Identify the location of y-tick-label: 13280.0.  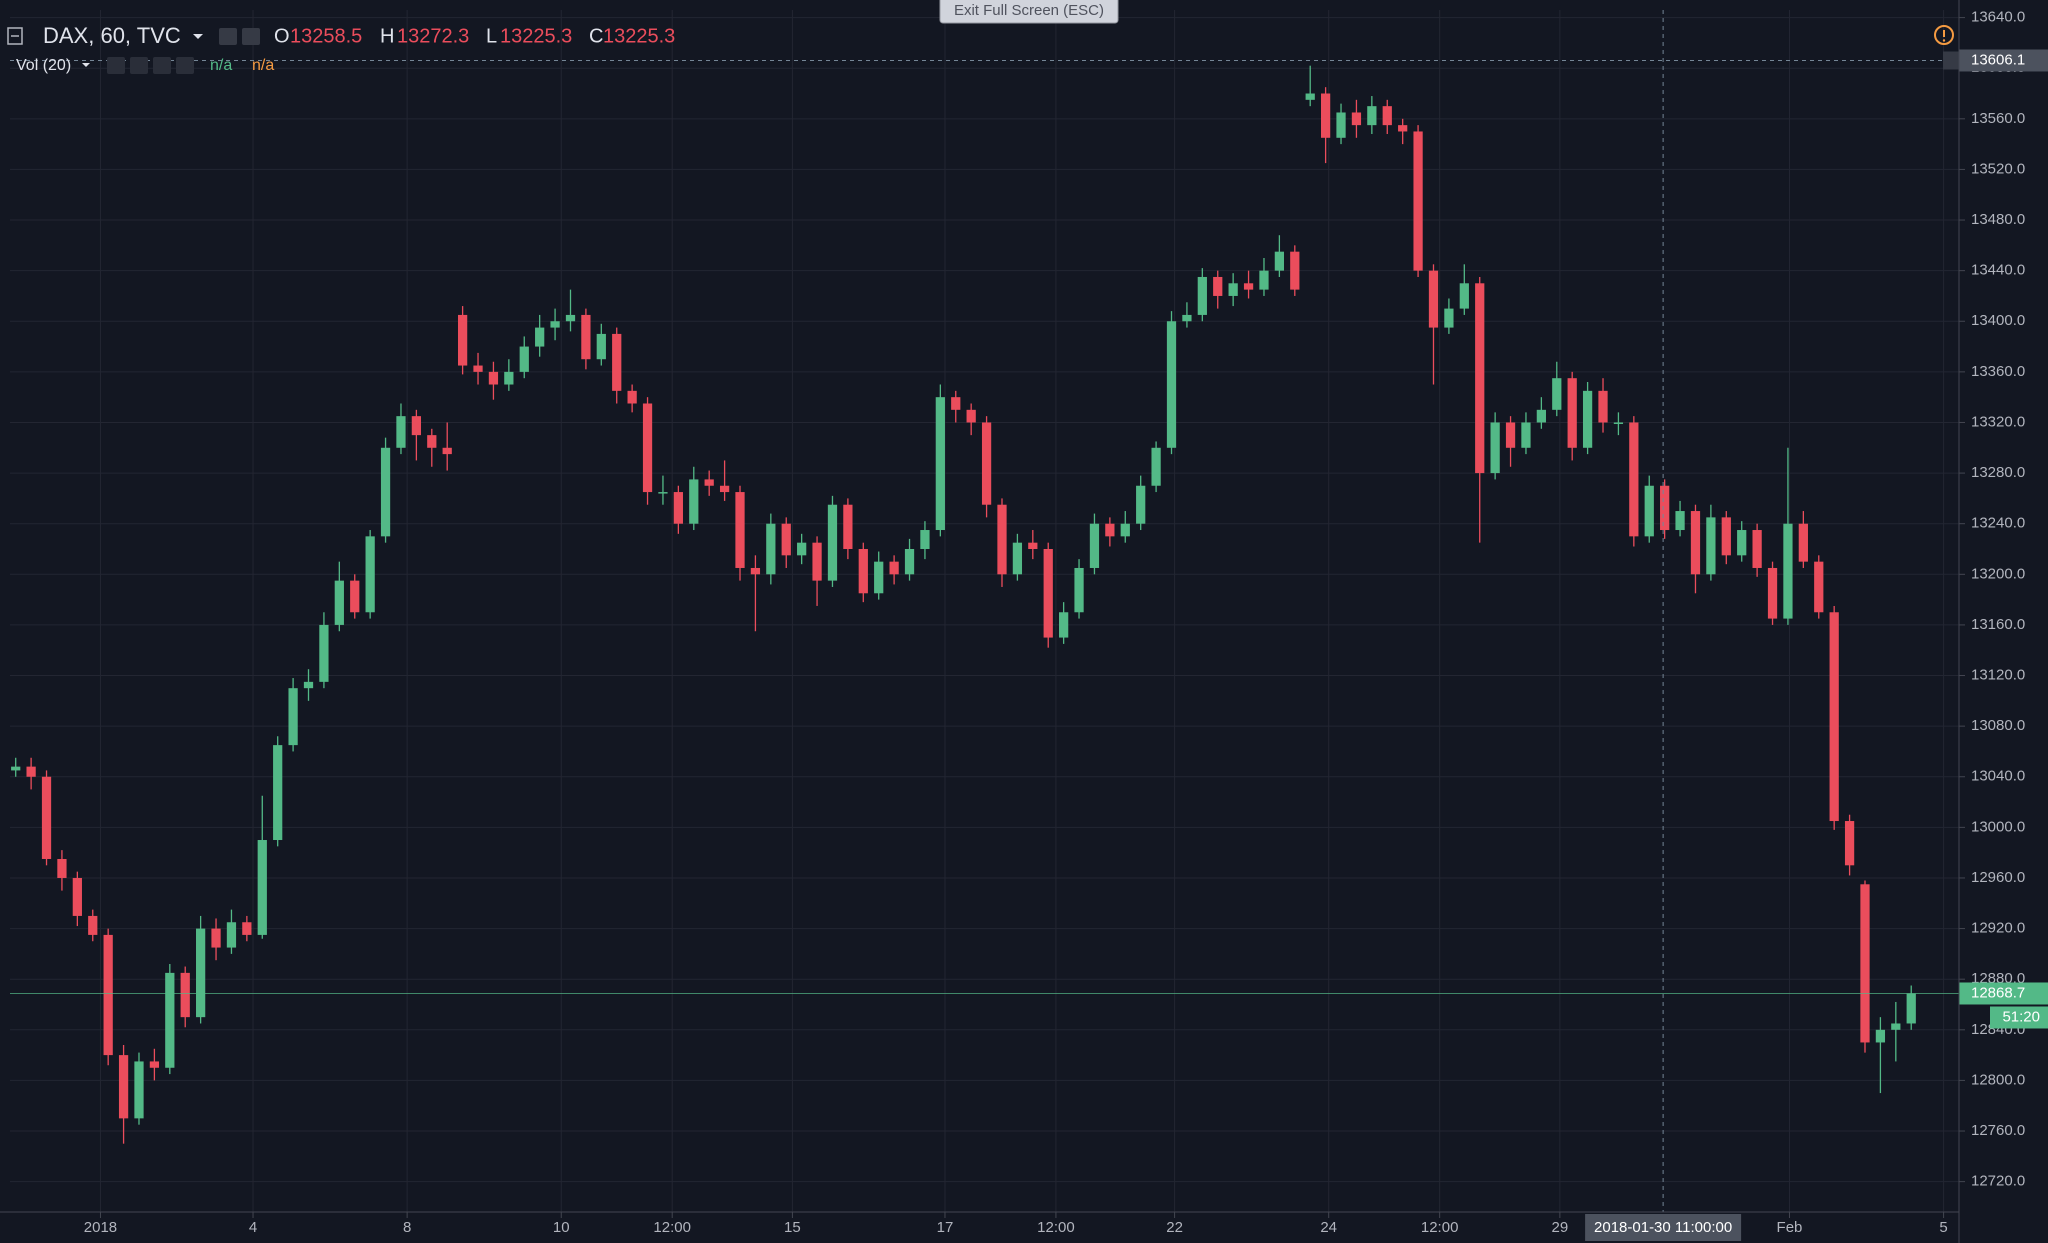
(1998, 472).